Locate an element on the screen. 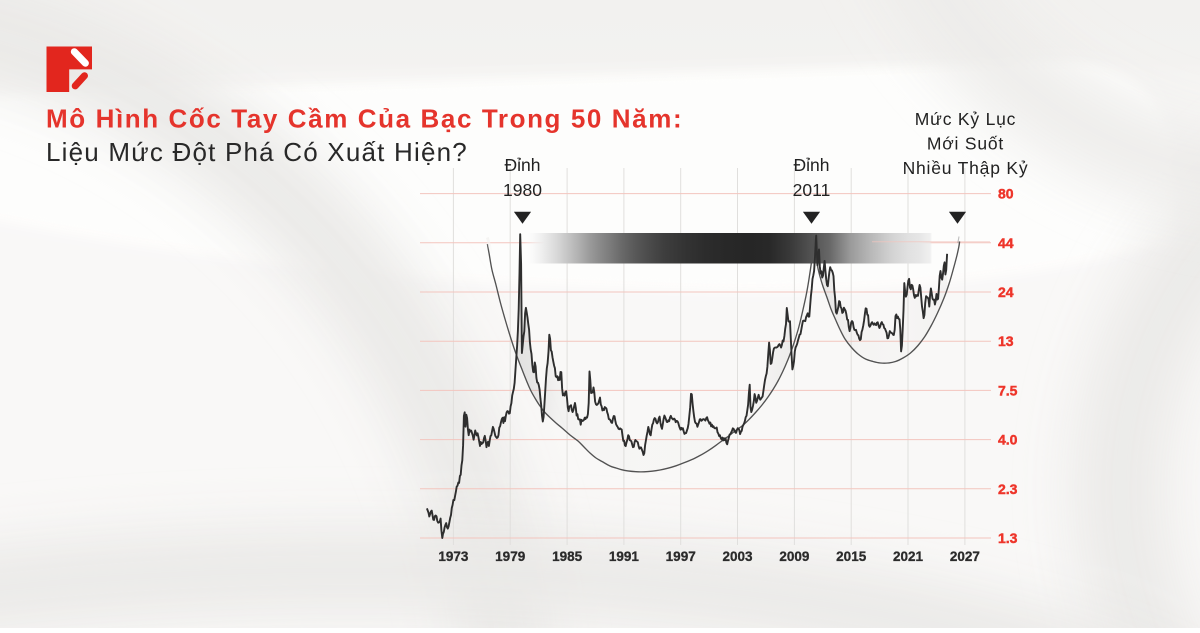 The image size is (1200, 633). svg-text: 1979 is located at coordinates (510, 556).